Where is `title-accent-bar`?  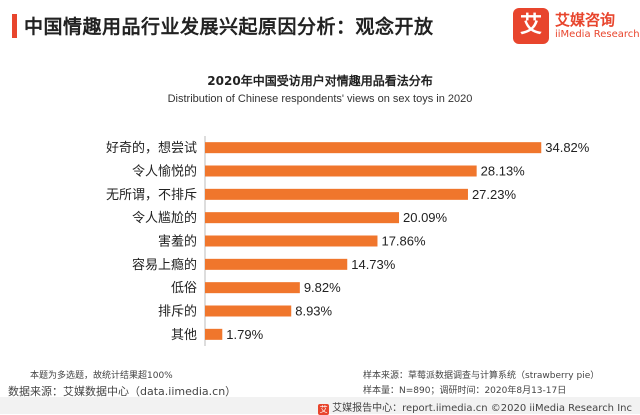 title-accent-bar is located at coordinates (14, 26).